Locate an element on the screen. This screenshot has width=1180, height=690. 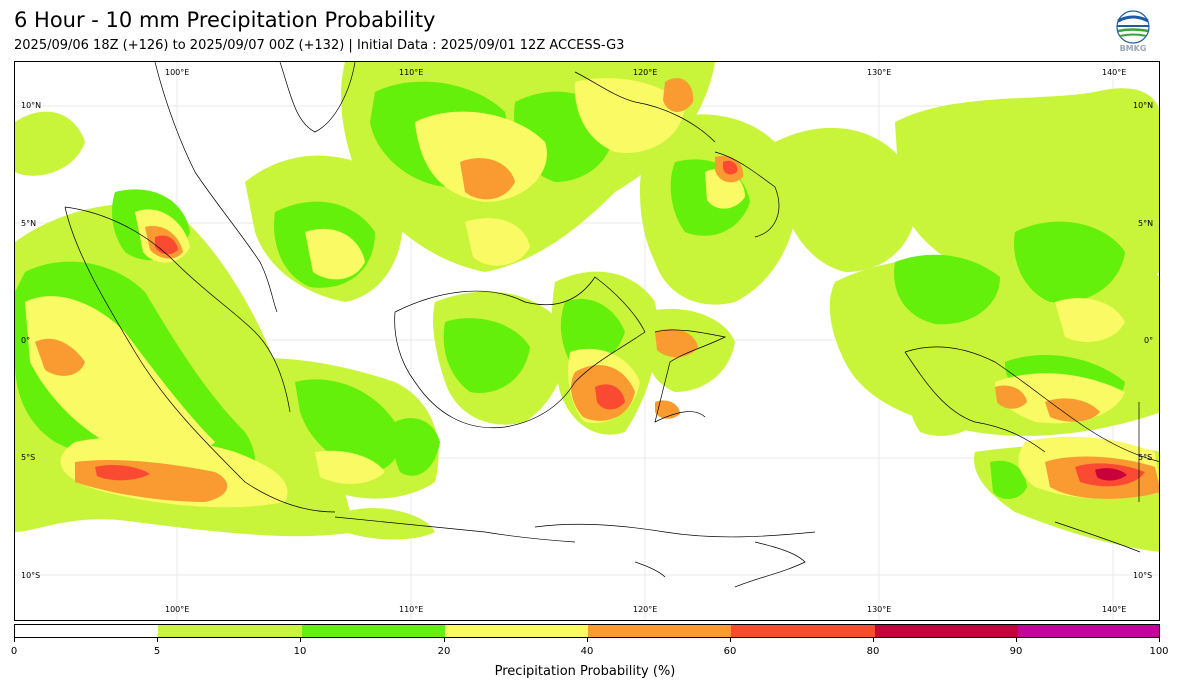
lon-label-140e-top: 140°E is located at coordinates (1114, 72).